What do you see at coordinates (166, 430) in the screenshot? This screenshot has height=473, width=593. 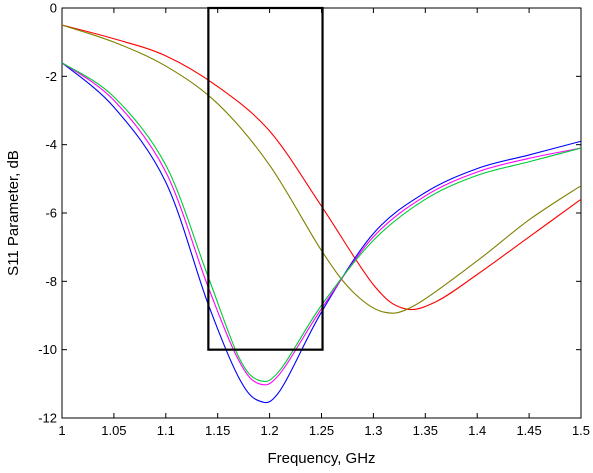 I see `x-tick-label: 1.1` at bounding box center [166, 430].